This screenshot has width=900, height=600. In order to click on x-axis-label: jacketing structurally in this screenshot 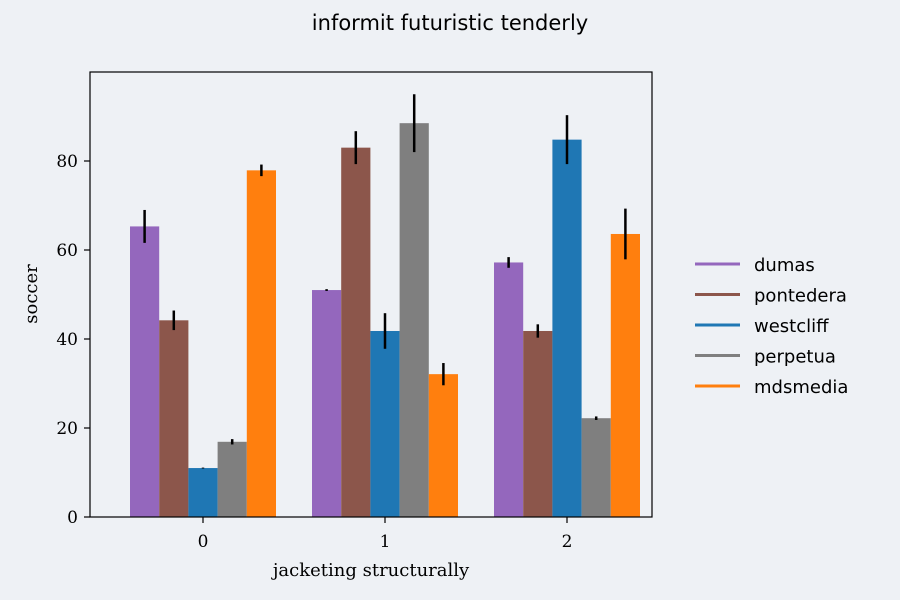, I will do `click(370, 570)`.